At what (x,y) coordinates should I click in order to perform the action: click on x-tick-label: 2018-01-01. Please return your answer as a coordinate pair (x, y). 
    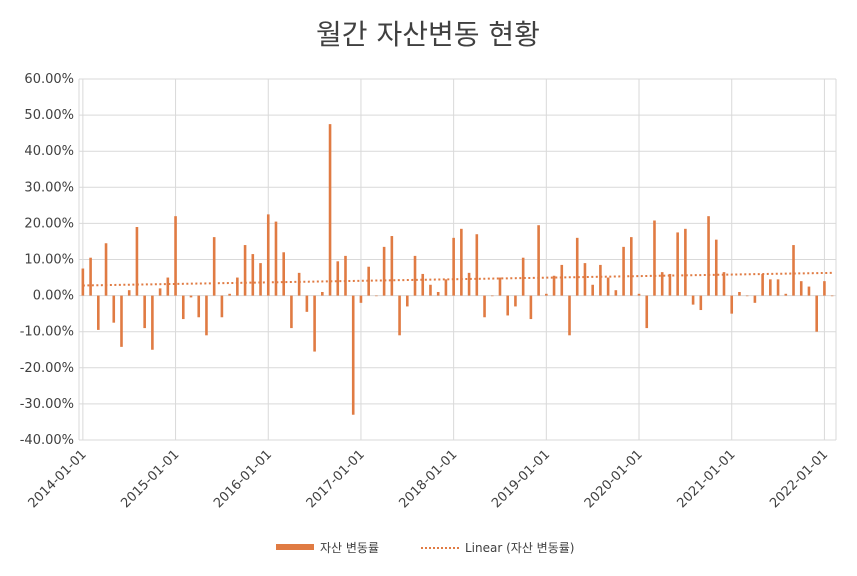
    Looking at the image, I should click on (428, 479).